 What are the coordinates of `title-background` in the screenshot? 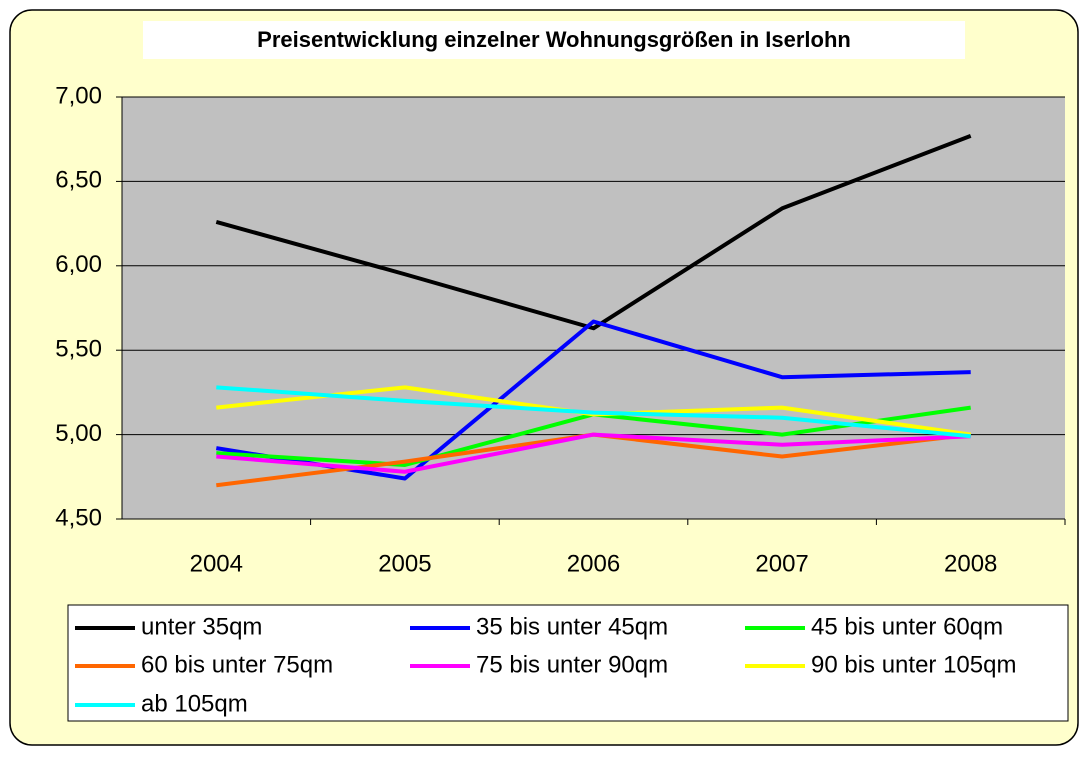 It's located at (554, 40).